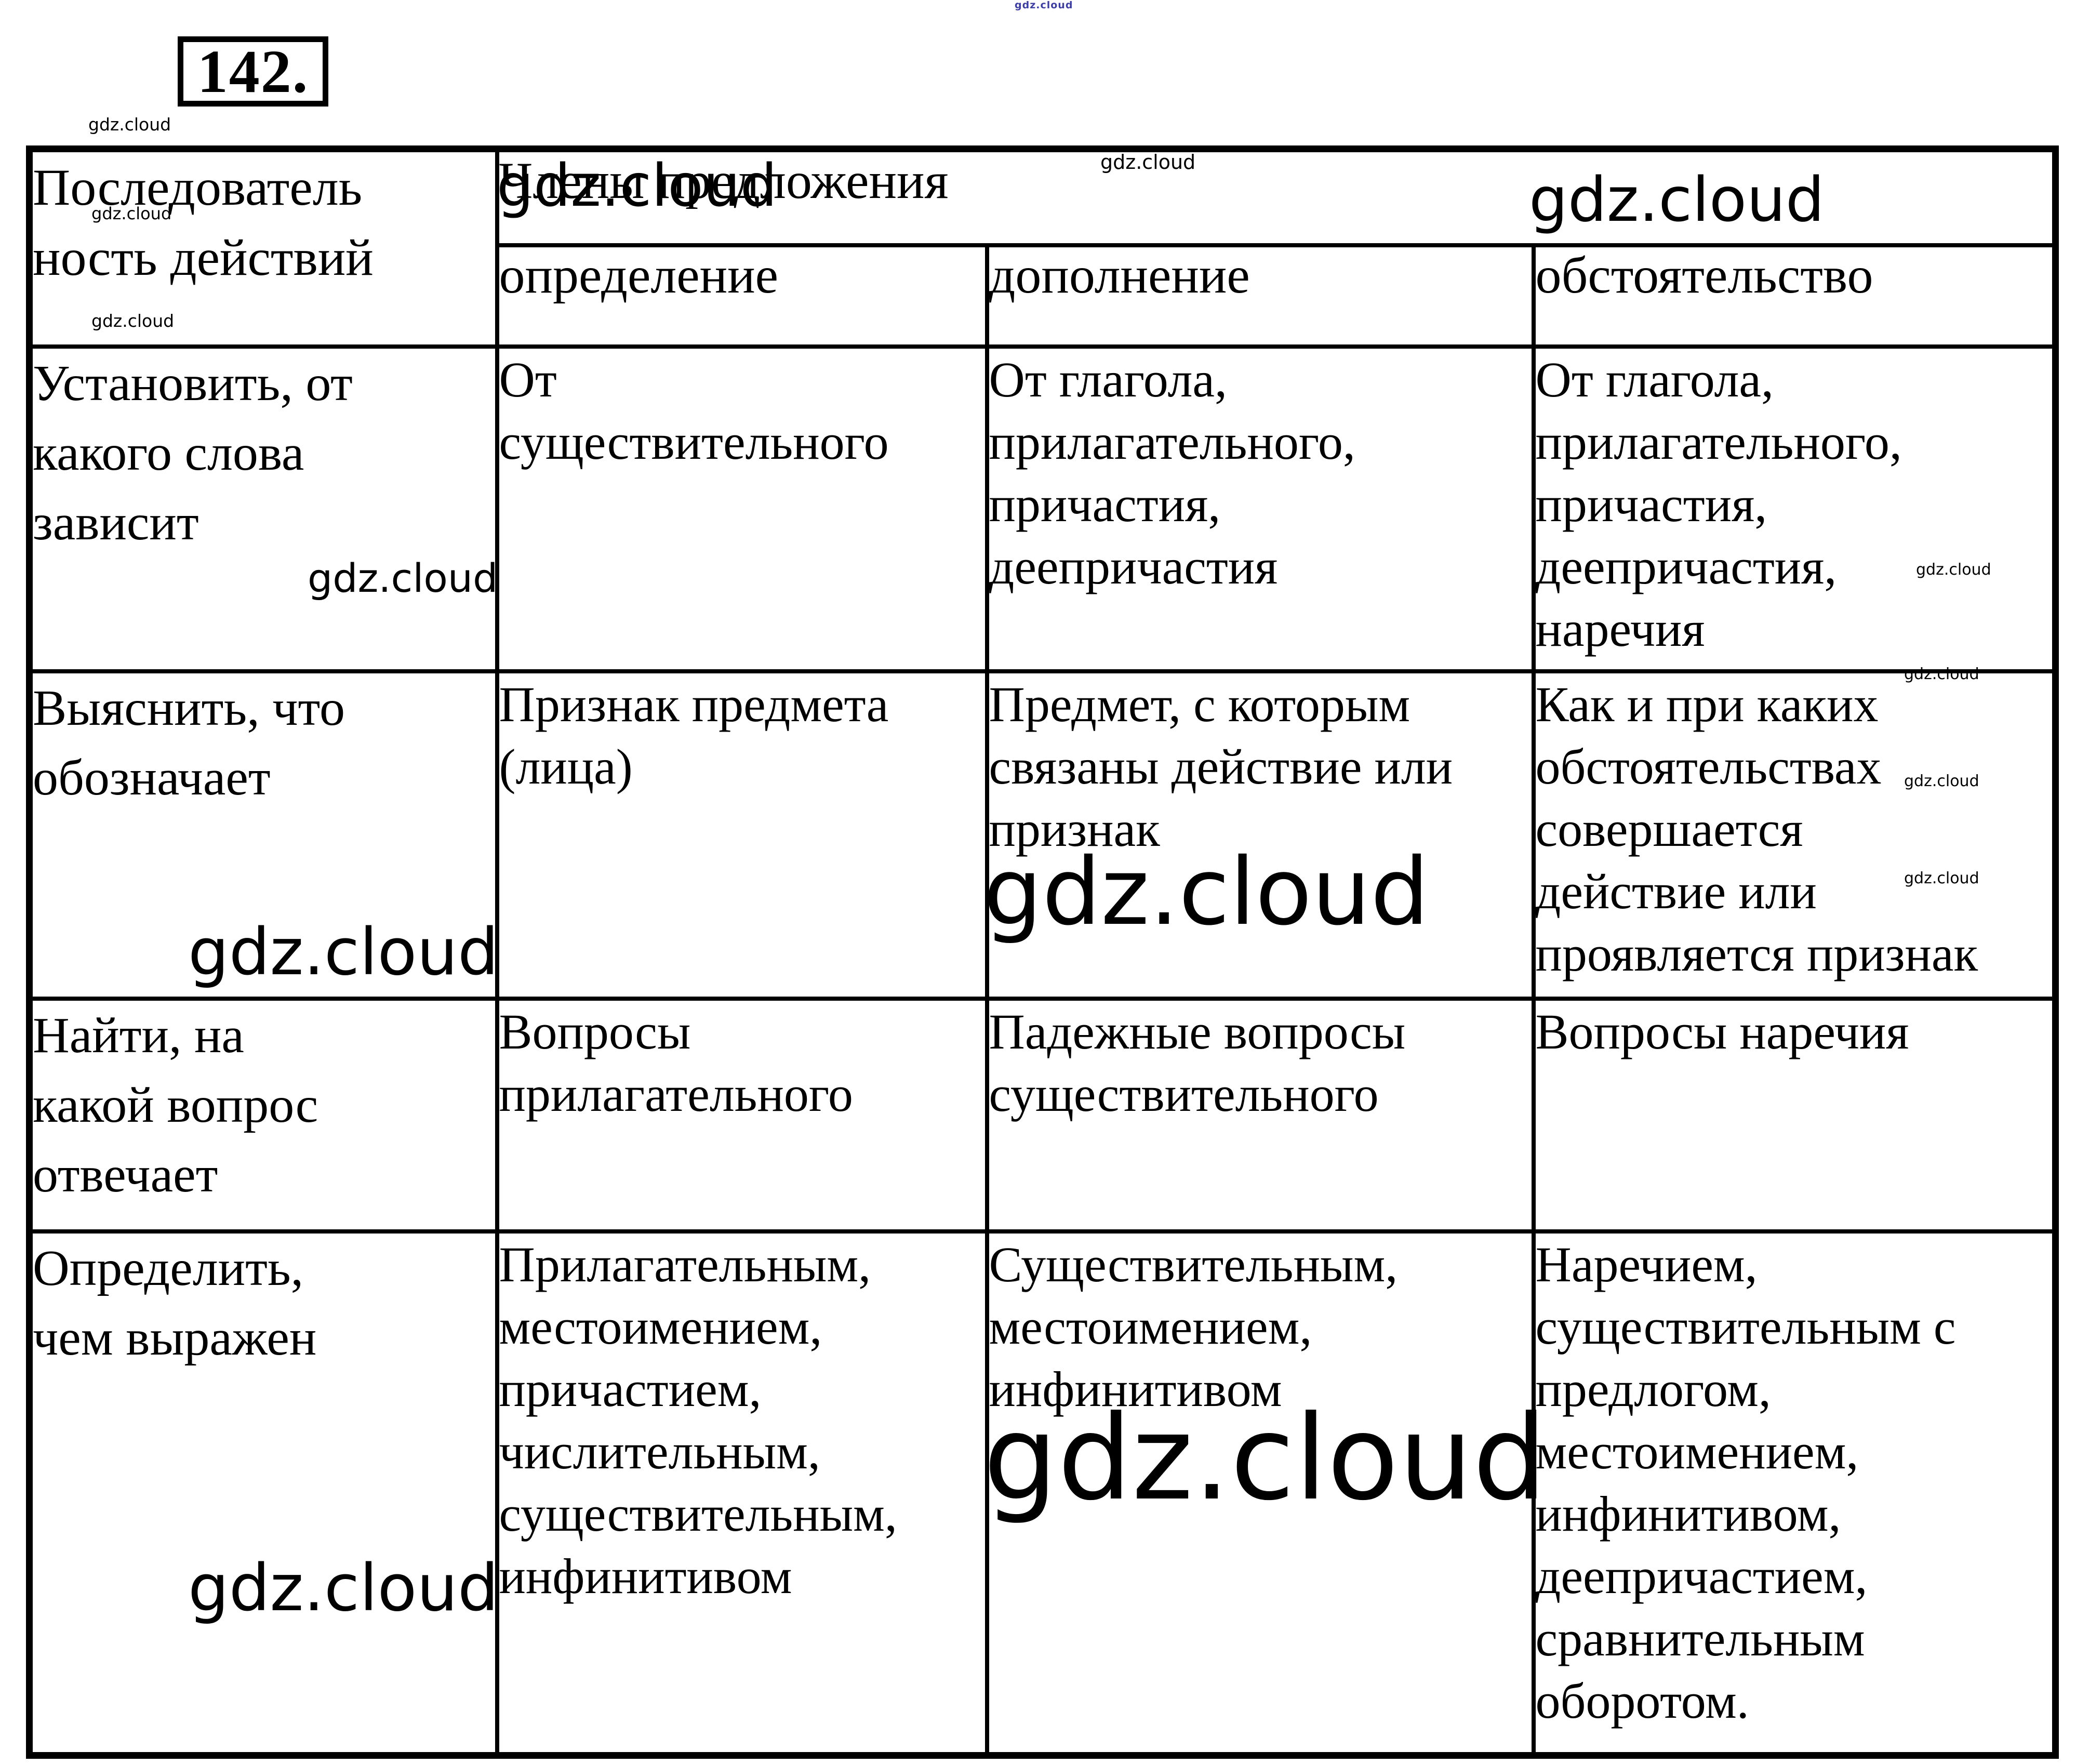 This screenshot has height=1764, width=2076. I want to click on watermark-row4-action-cell: gdz.cloud, so click(343, 1589).